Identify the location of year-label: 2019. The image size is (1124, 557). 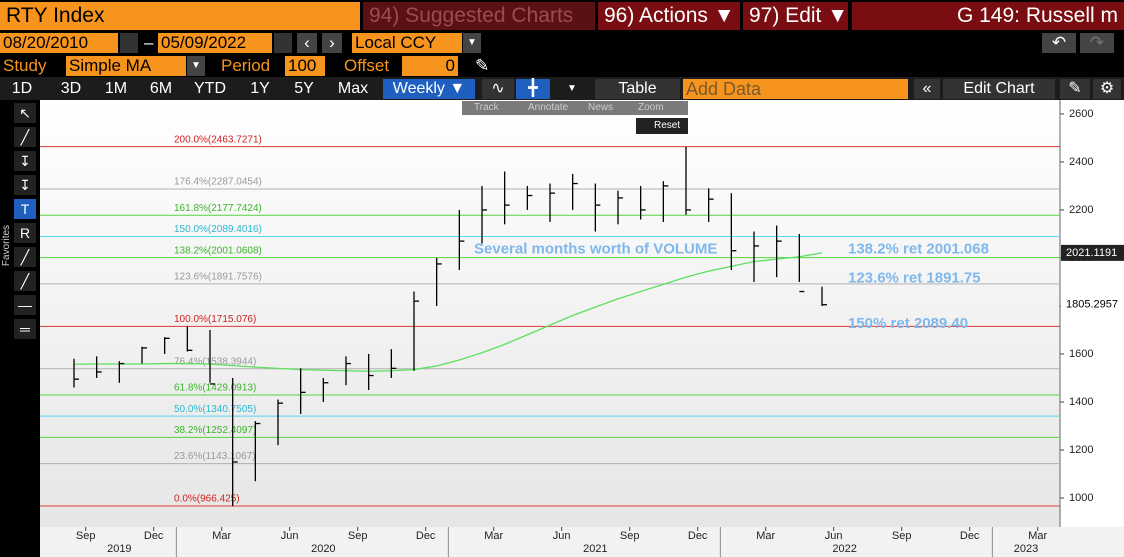
(119, 549).